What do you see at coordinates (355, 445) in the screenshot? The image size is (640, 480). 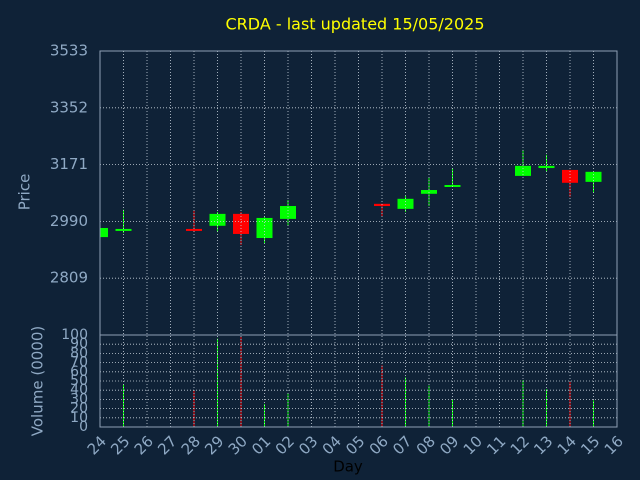 I see `x-tick-label: 05` at bounding box center [355, 445].